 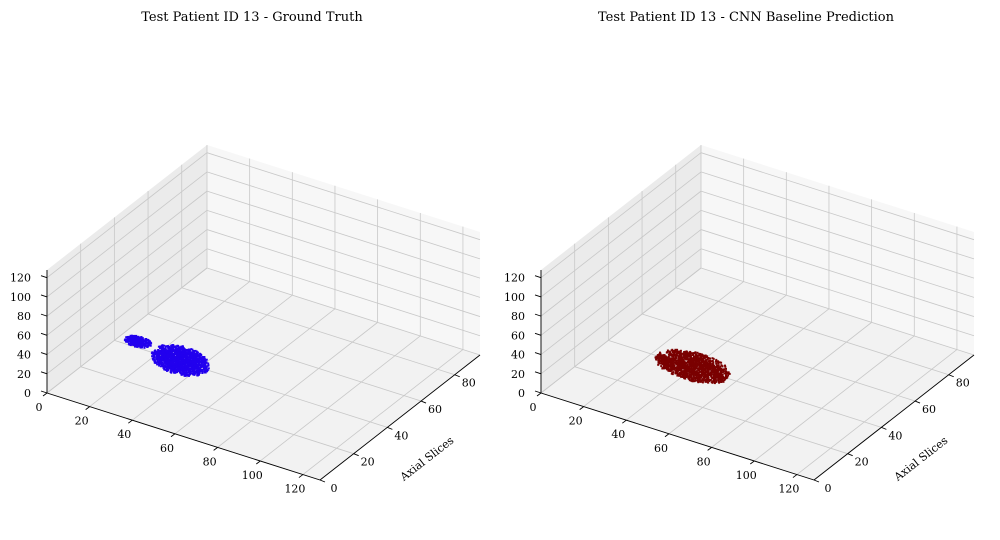 I want to click on y-tick-label: 0, so click(x=334, y=488).